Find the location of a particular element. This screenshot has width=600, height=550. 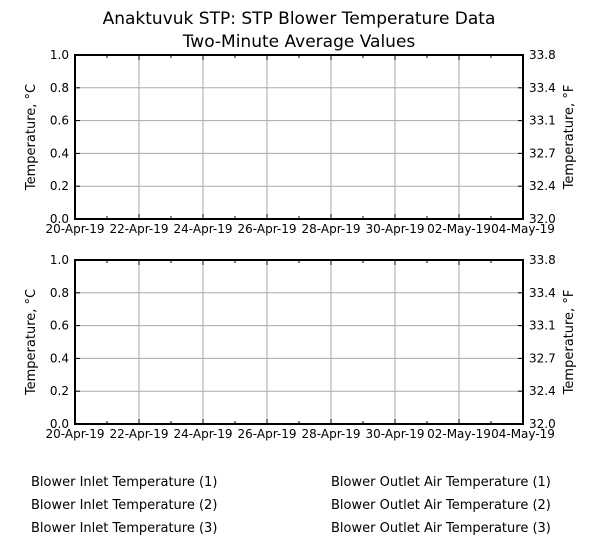

legend-item-outlet-1: Blower Outlet Air Temperature (1) is located at coordinates (441, 482).